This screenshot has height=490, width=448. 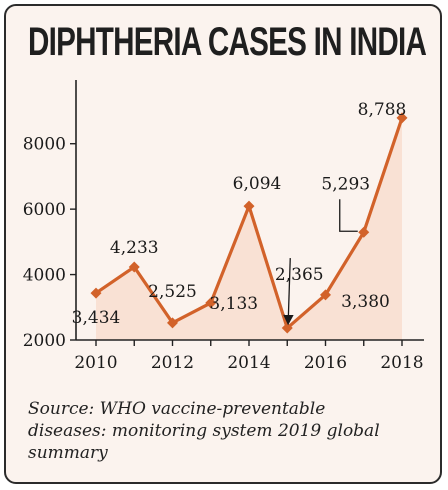 What do you see at coordinates (95, 363) in the screenshot?
I see `x-tick-label: 2010` at bounding box center [95, 363].